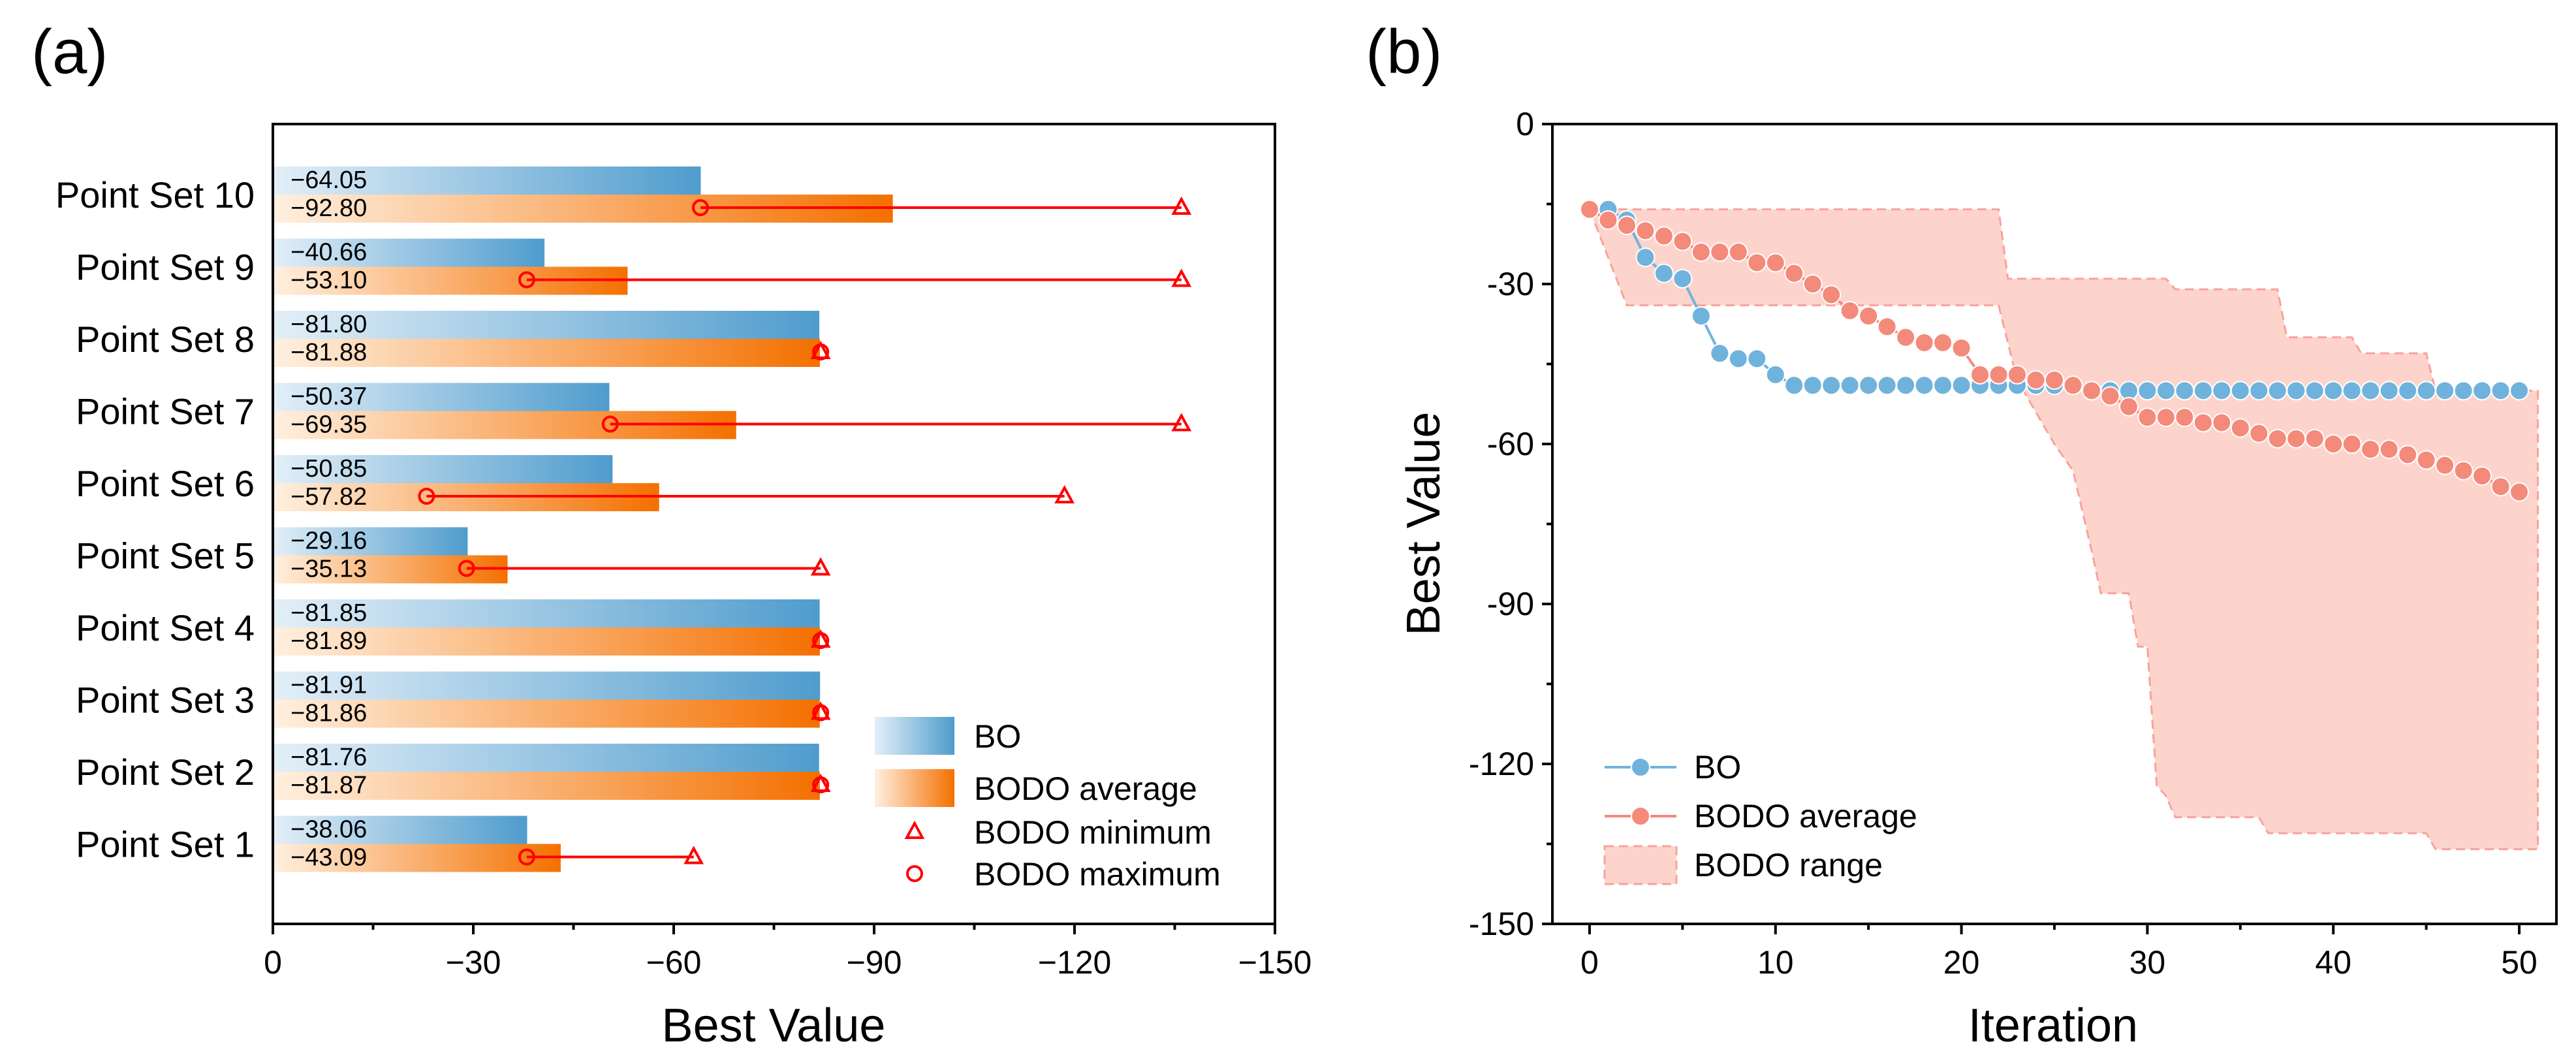  Describe the element at coordinates (1775, 962) in the screenshot. I see `x-tick-label: 10` at that location.